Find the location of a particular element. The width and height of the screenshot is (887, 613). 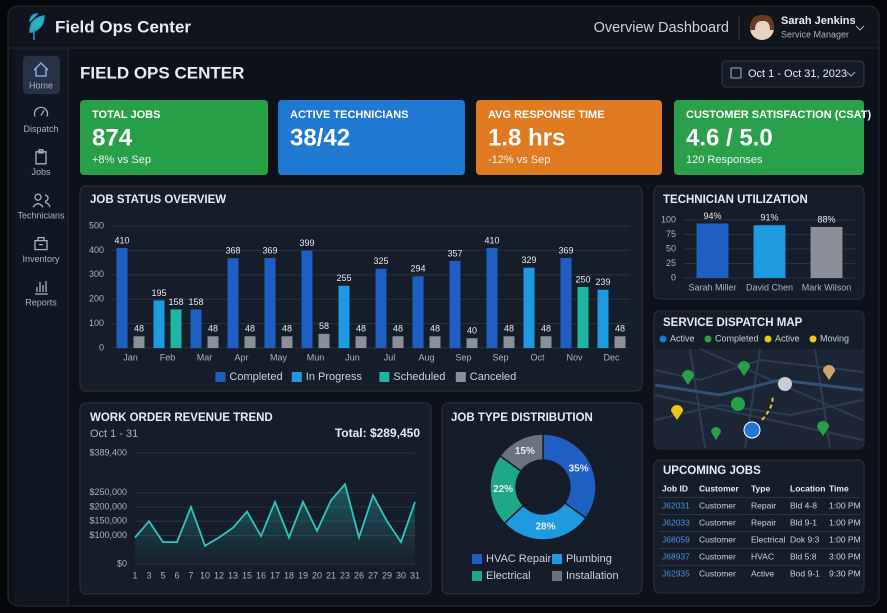

area is located at coordinates (275, 524).